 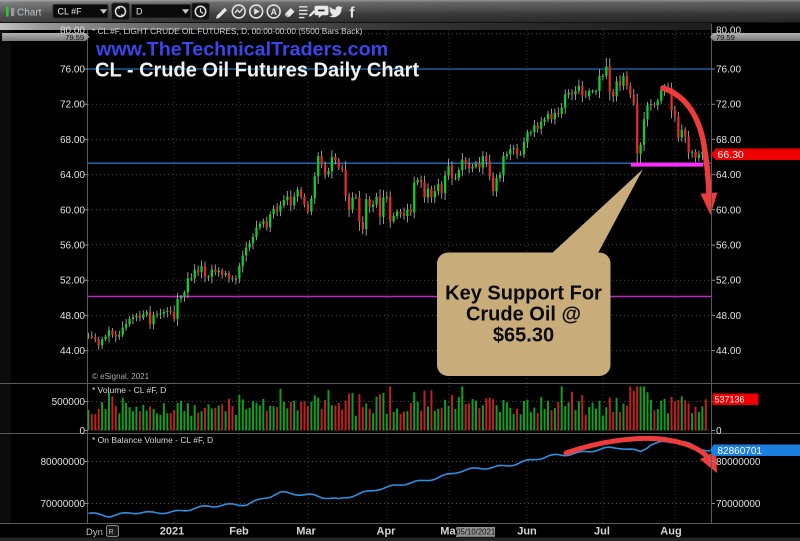 What do you see at coordinates (257, 71) in the screenshot?
I see `svg-text:CL - Crude Oil Futures Daily C: CL - Crude Oil Futures Daily Chart` at bounding box center [257, 71].